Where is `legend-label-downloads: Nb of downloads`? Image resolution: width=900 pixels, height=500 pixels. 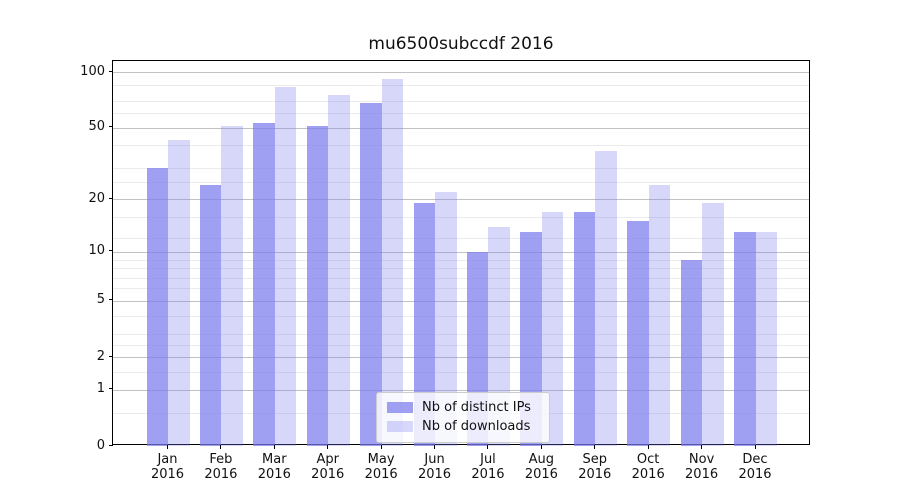
legend-label-downloads: Nb of downloads is located at coordinates (476, 426).